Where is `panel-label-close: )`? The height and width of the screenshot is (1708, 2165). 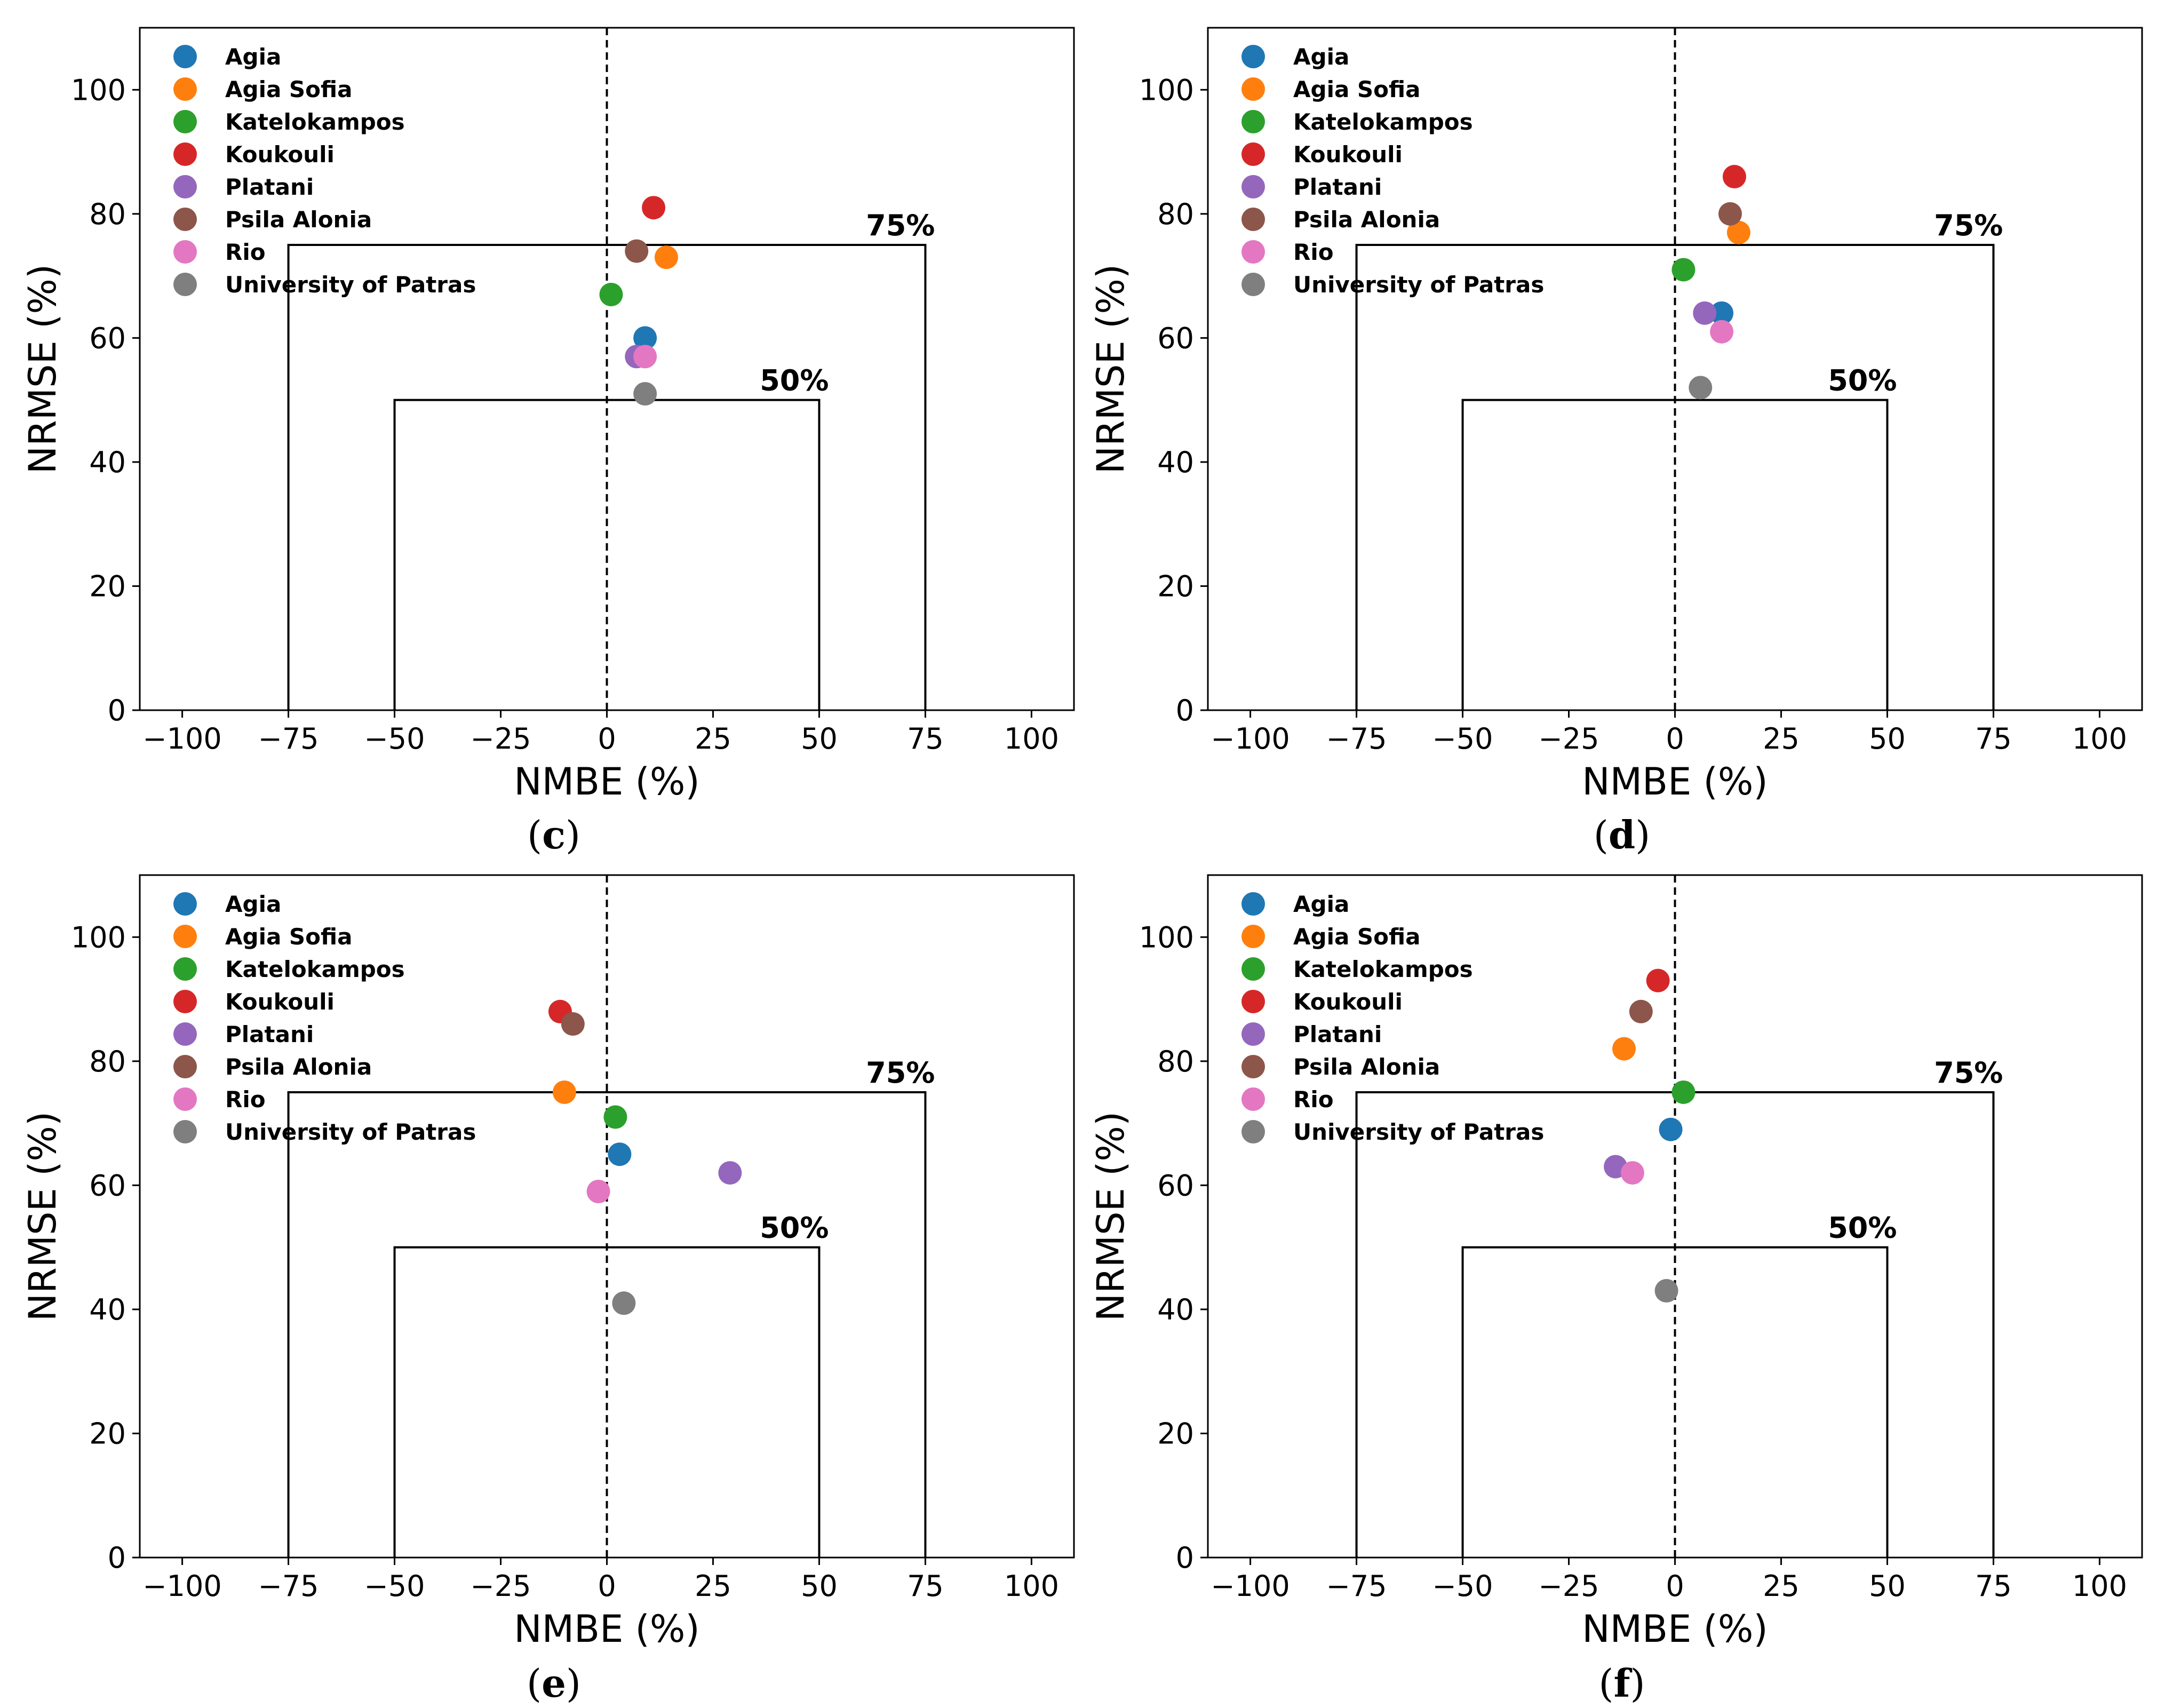
panel-label-close: ) is located at coordinates (1642, 835).